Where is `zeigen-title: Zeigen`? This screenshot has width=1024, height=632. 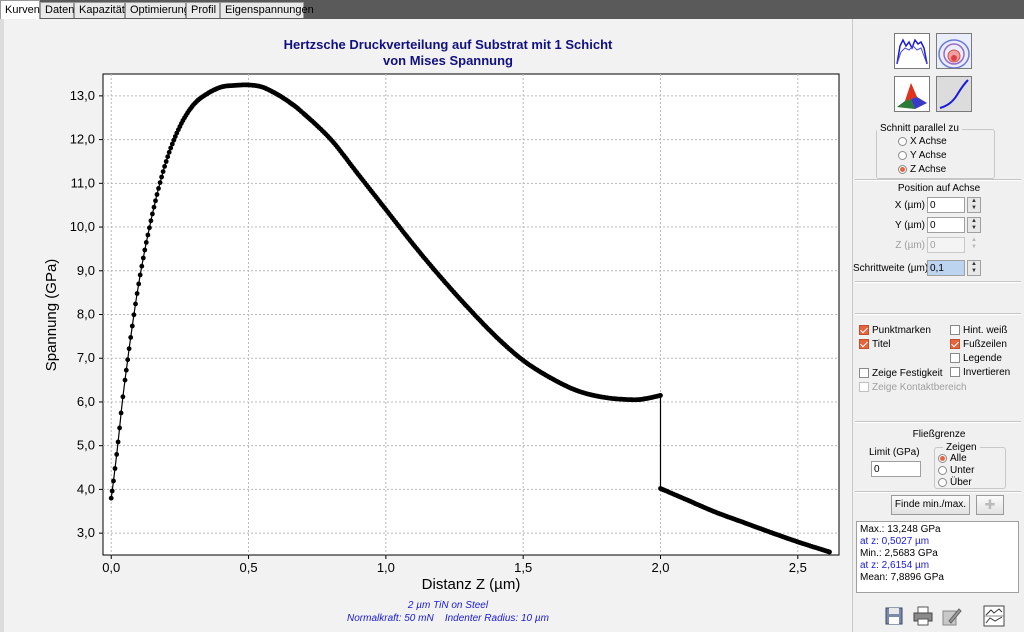 zeigen-title: Zeigen is located at coordinates (961, 447).